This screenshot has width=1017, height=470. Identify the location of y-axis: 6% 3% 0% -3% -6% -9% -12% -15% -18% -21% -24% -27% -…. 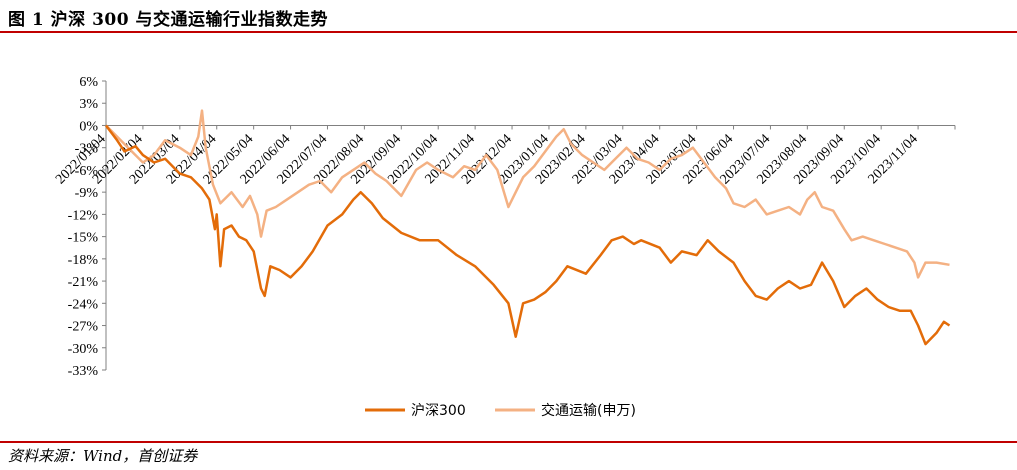
(87, 227).